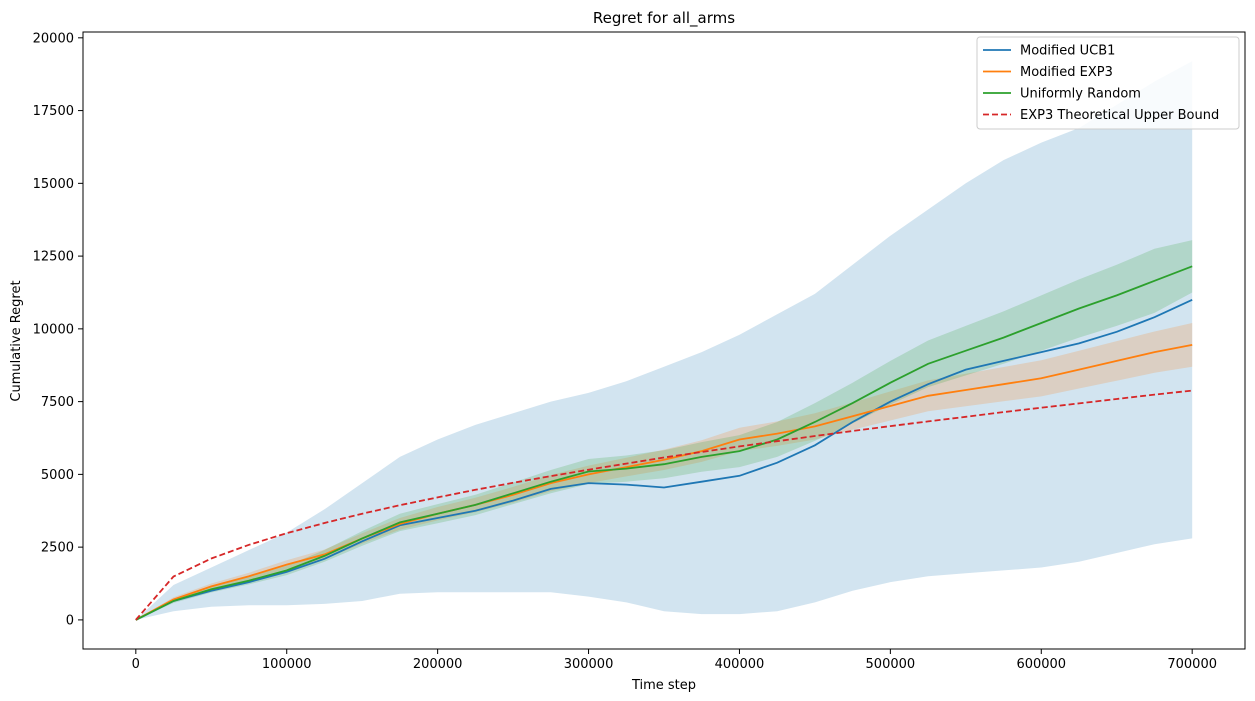 Image resolution: width=1255 pixels, height=701 pixels. Describe the element at coordinates (1067, 51) in the screenshot. I see `legend-label: Modified UCB1` at that location.